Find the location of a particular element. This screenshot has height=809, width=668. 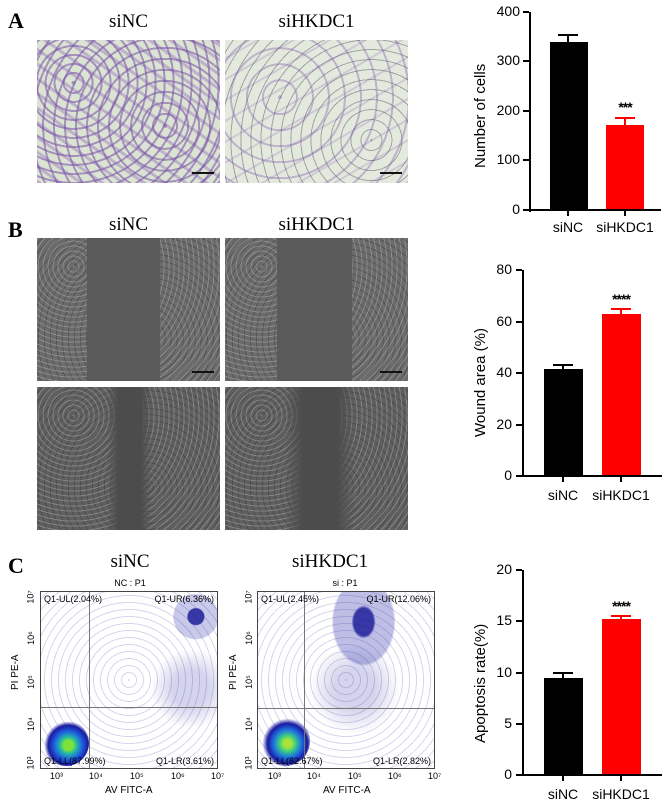

panel-letter-c: C is located at coordinates (16, 565).